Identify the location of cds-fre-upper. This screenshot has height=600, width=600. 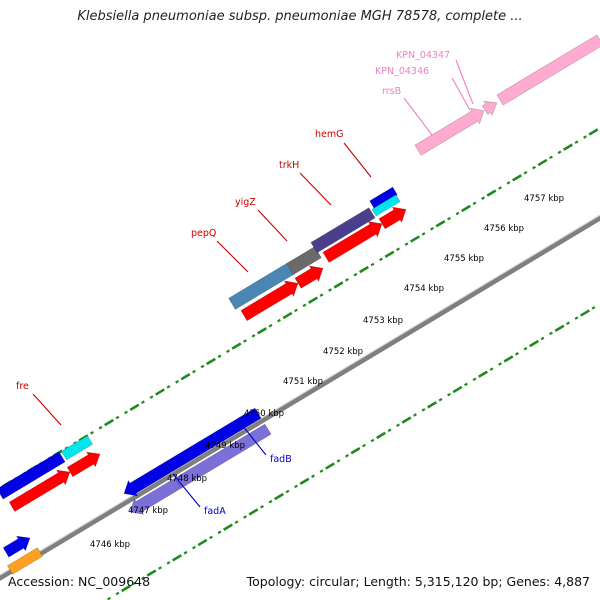
(33, 475).